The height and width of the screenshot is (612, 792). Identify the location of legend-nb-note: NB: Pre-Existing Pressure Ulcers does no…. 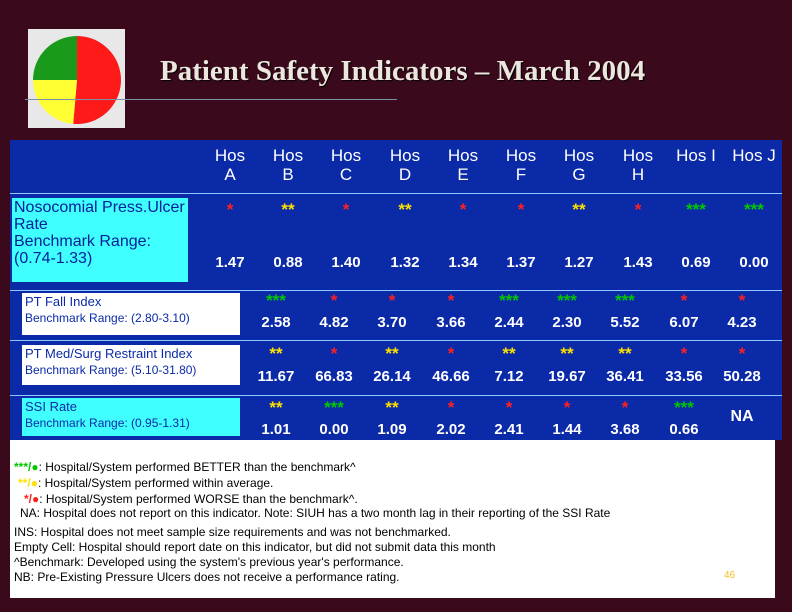
(207, 577).